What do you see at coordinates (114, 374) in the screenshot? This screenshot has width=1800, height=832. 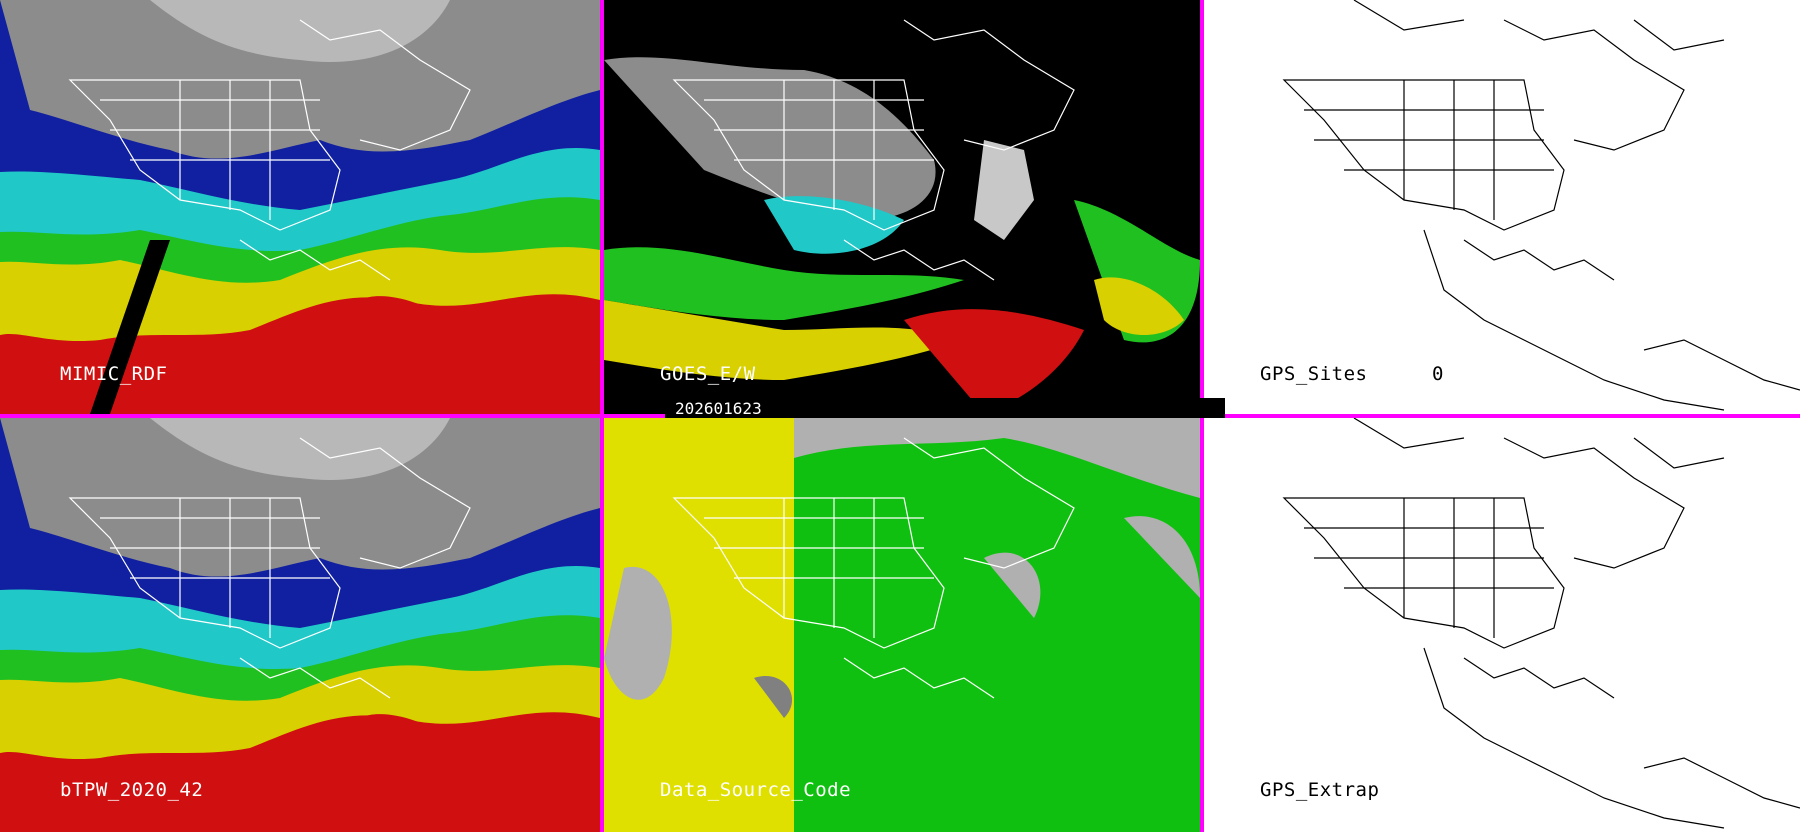 I see `panel-label: MIMIC_RDF` at bounding box center [114, 374].